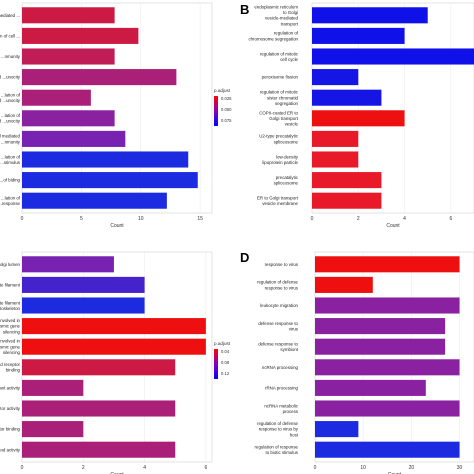 This screenshot has width=474, height=474. What do you see at coordinates (280, 367) in the screenshot?
I see `category-label: ncRNA processing` at bounding box center [280, 367].